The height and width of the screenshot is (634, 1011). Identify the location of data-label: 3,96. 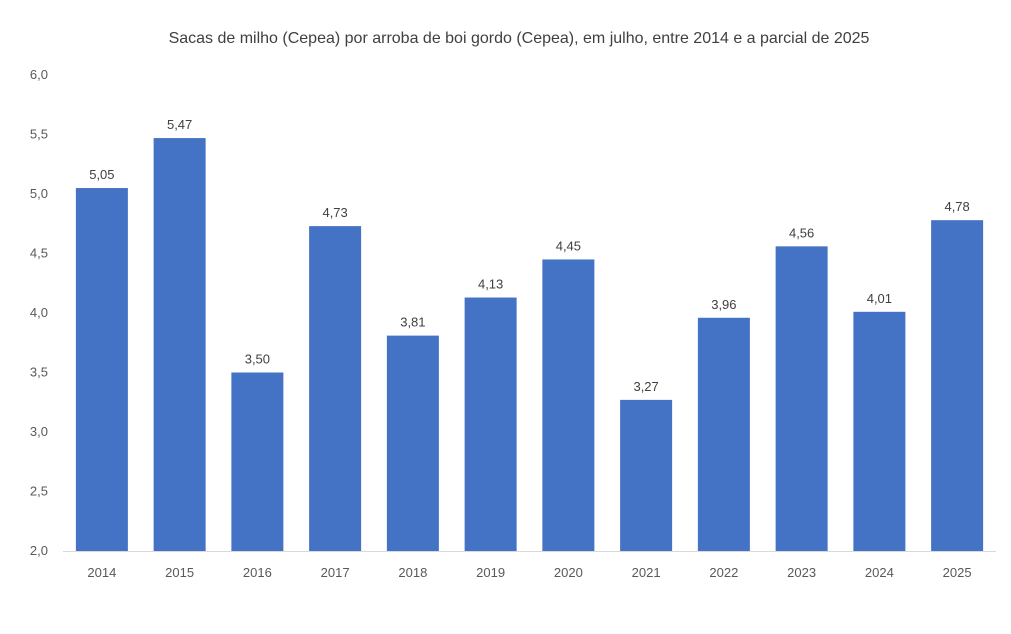
(723, 304).